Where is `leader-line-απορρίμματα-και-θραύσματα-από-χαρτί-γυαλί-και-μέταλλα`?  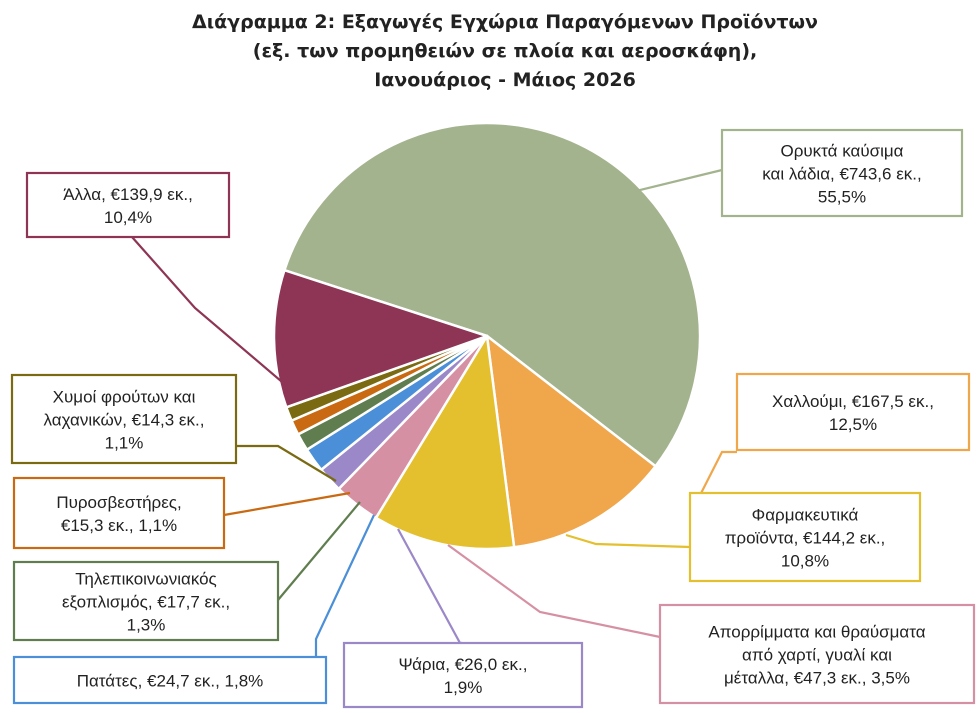 leader-line-απορρίμματα-και-θραύσματα-από-χαρτί-γυαλί-και-μέταλλα is located at coordinates (554, 591).